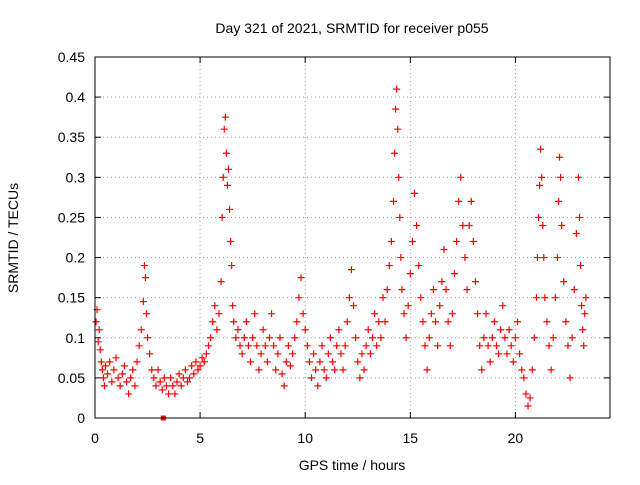 This screenshot has width=640, height=485. What do you see at coordinates (71, 217) in the screenshot?
I see `y-tick-label: 0.25` at bounding box center [71, 217].